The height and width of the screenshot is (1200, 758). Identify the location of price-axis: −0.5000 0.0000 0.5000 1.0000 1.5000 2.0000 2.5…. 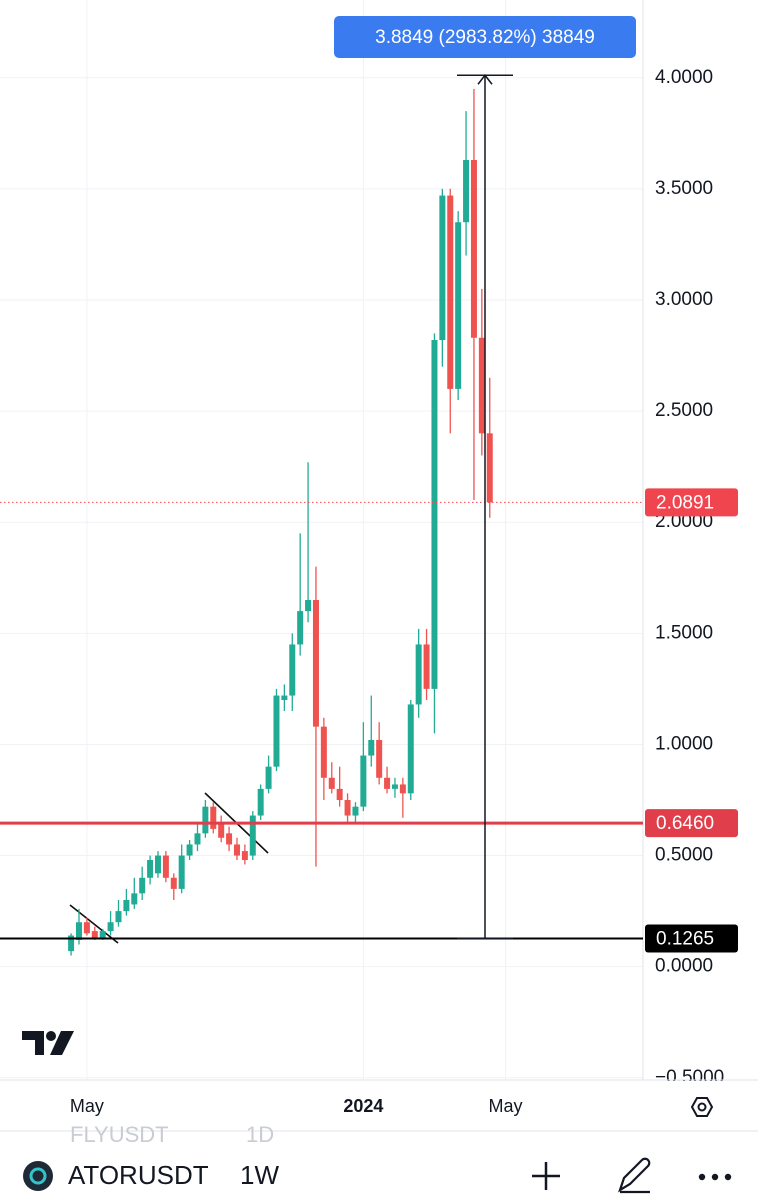
(689, 577).